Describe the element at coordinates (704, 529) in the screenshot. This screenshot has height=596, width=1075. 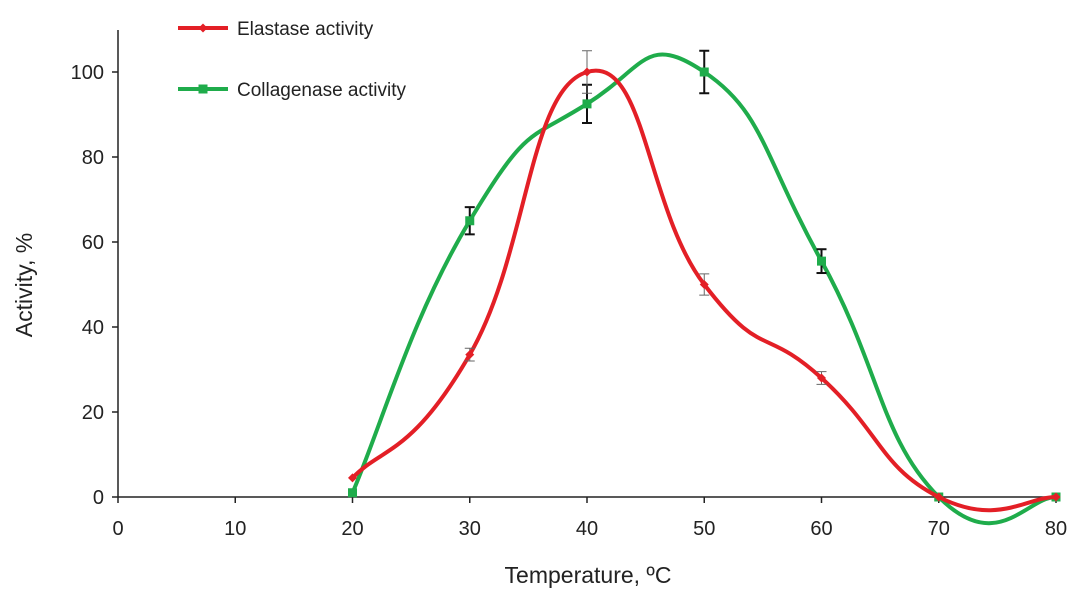
I see `x-tick-label: 50` at that location.